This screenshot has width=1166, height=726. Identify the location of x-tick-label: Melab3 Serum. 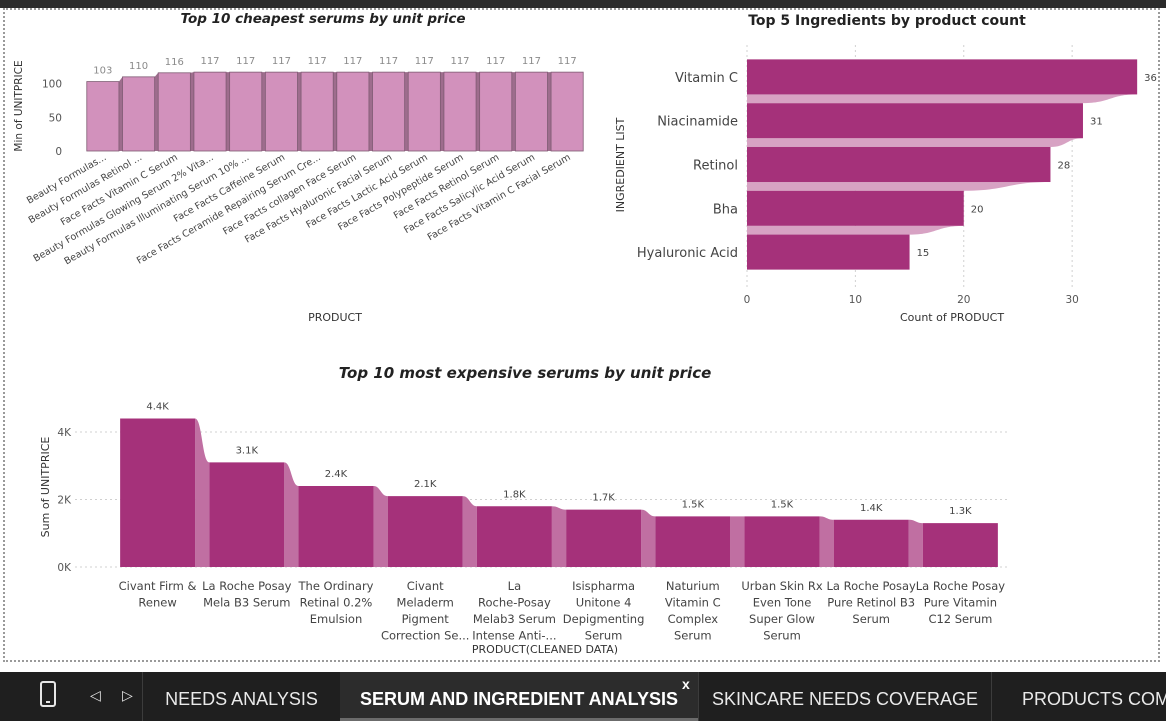
(514, 619).